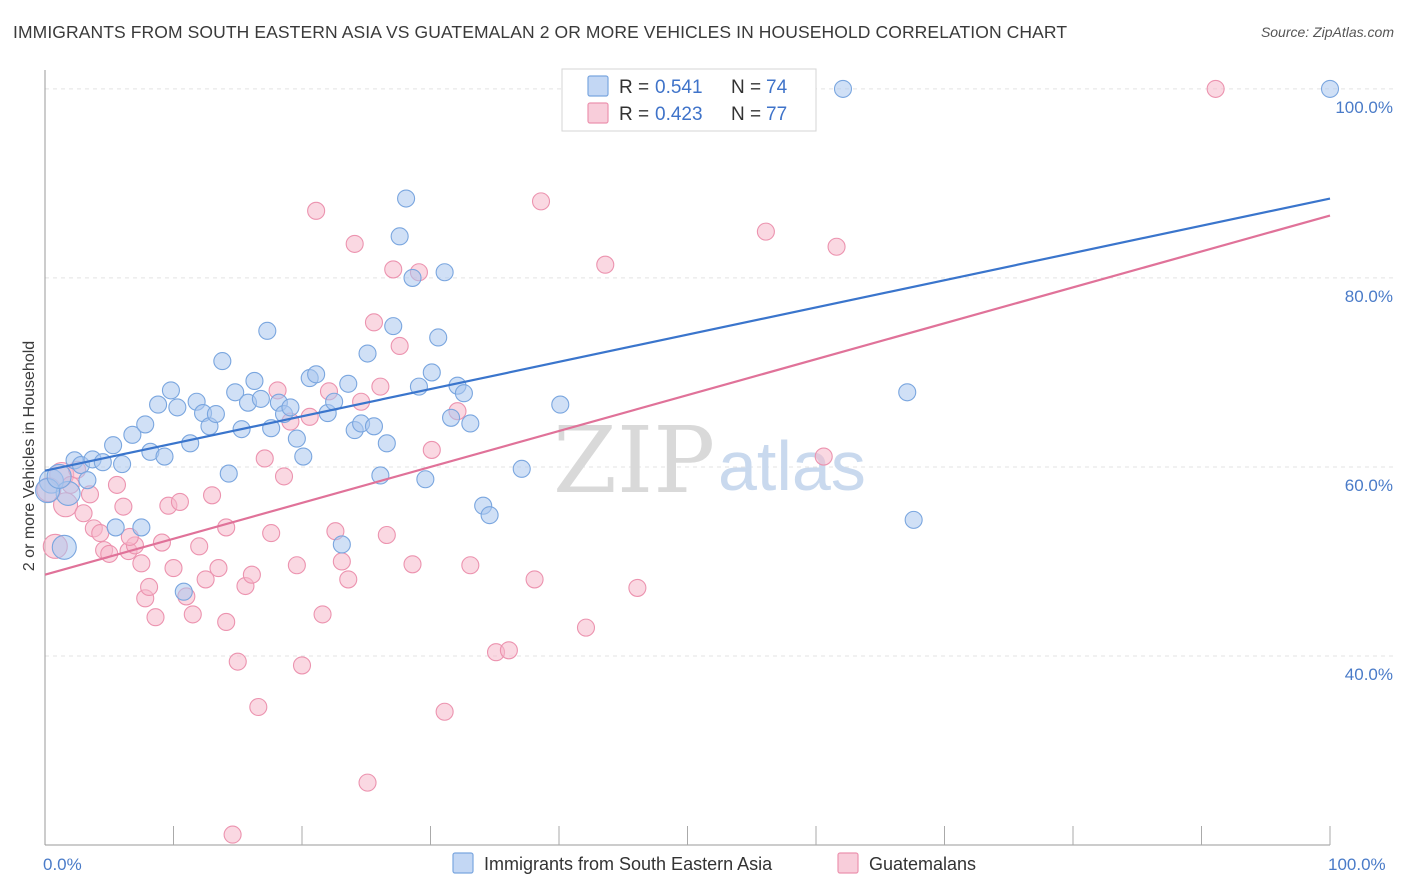  What do you see at coordinates (1369, 485) in the screenshot?
I see `y-tick-label-60: 60.0%` at bounding box center [1369, 485].